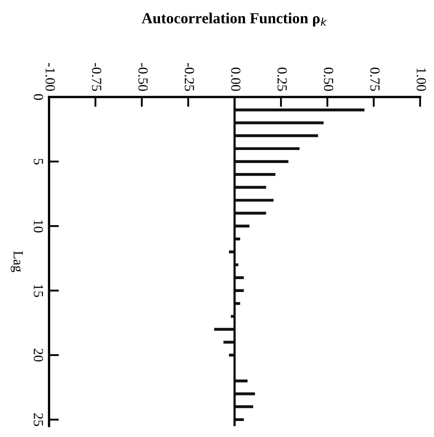  I want to click on x-tick-label: 0.25, so click(282, 79).